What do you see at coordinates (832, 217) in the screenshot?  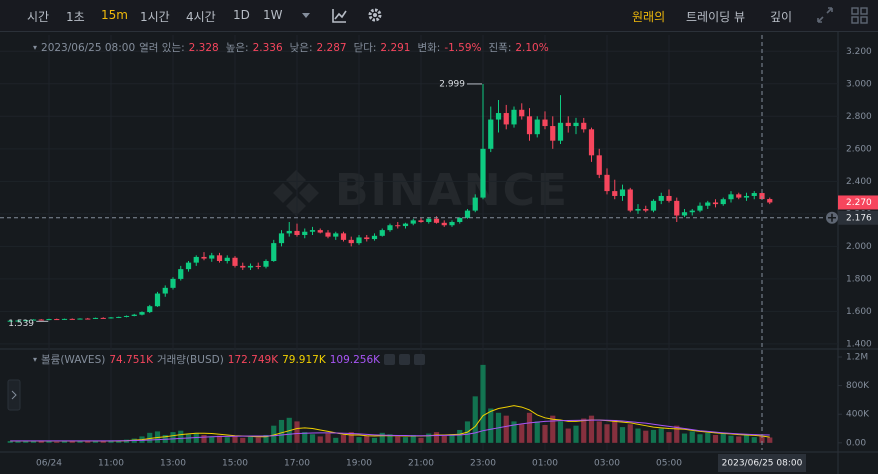 I see `add-alert-plus` at bounding box center [832, 217].